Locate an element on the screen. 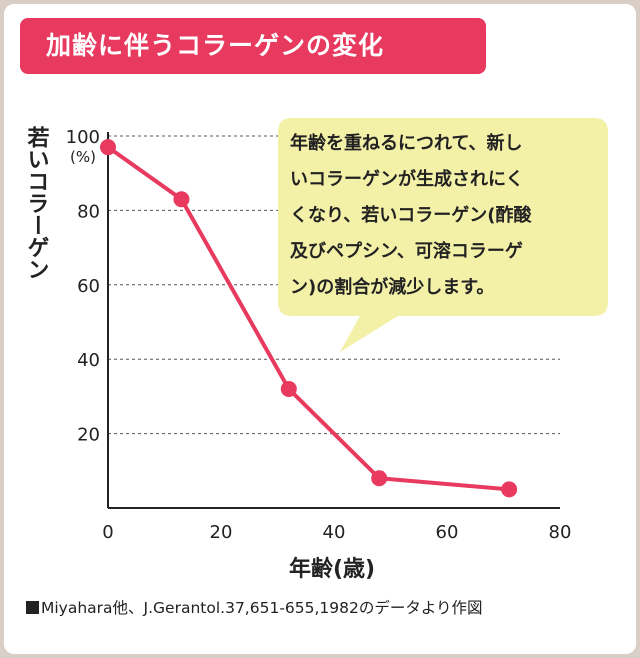  x-tick-label: 60 is located at coordinates (447, 532).